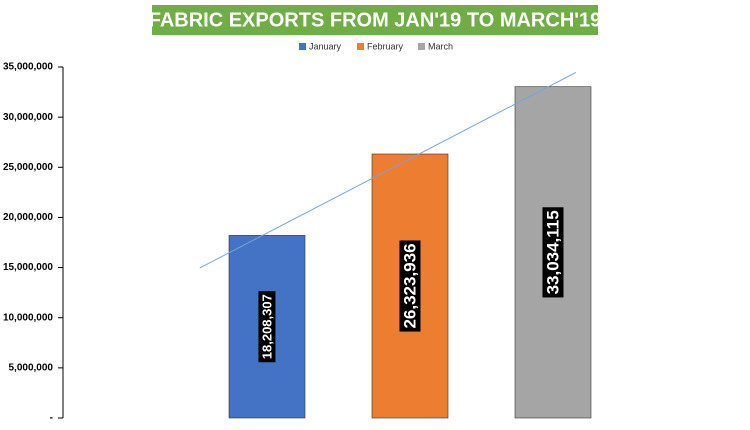  I want to click on title-background, so click(375, 20).